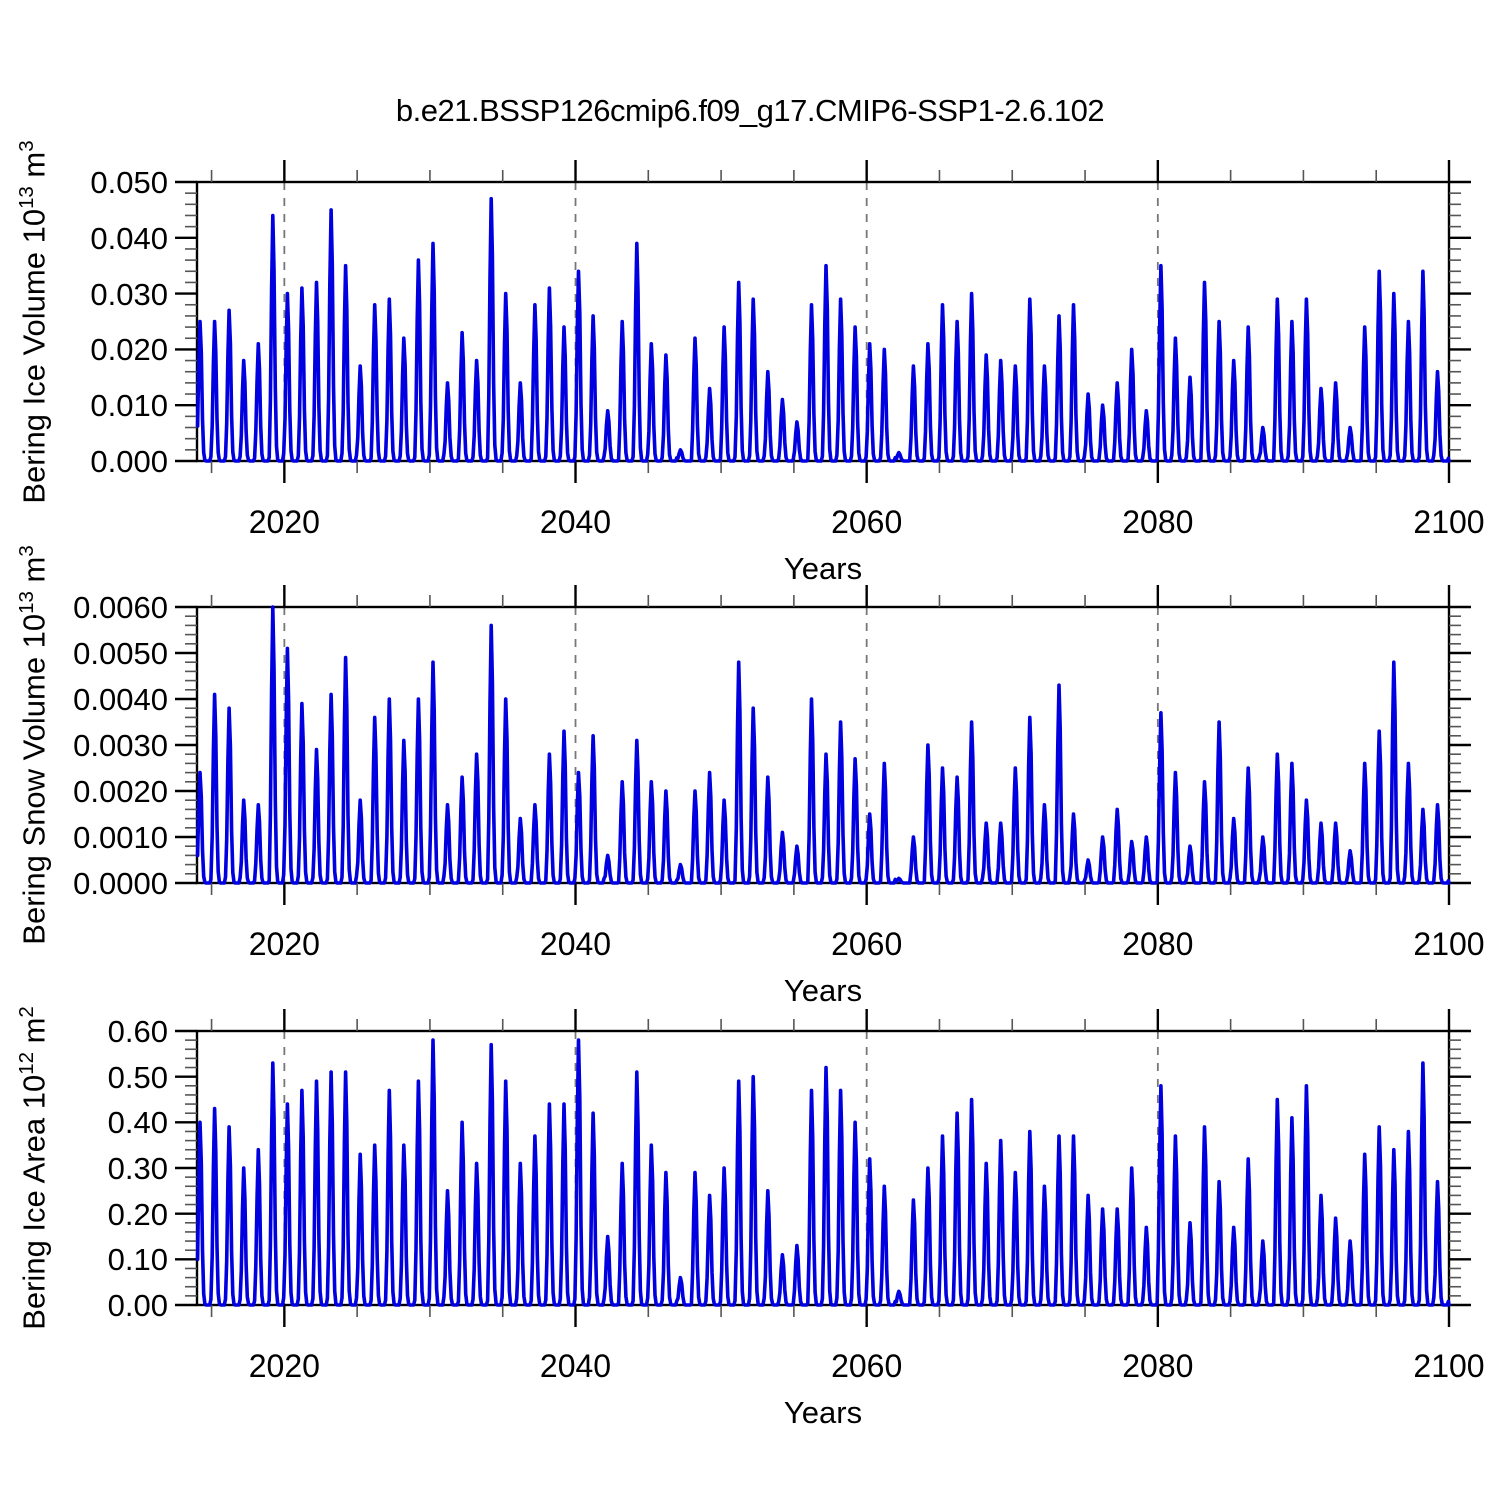 The image size is (1500, 1500). I want to click on y-tick-label: 0.0040, so click(120, 699).